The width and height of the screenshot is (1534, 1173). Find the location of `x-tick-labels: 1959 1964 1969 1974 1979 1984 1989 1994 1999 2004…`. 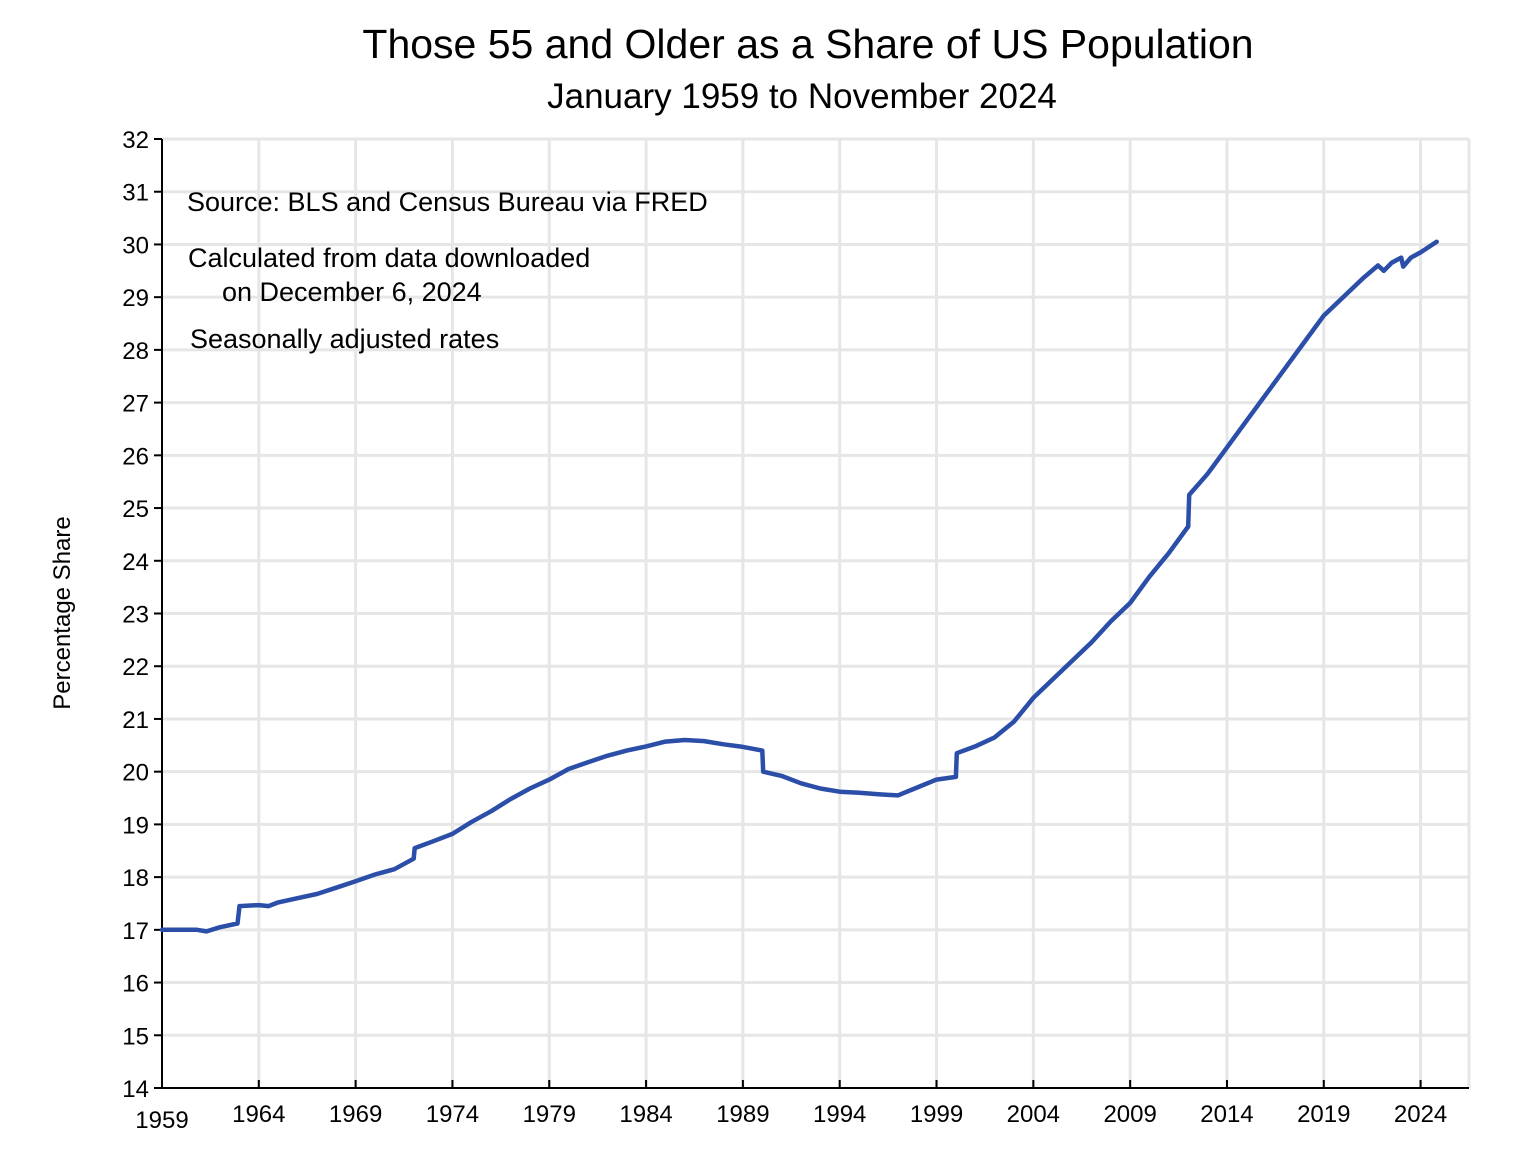

x-tick-labels: 1959 1964 1969 1974 1979 1984 1989 1994 1999 2004… is located at coordinates (791, 1117).